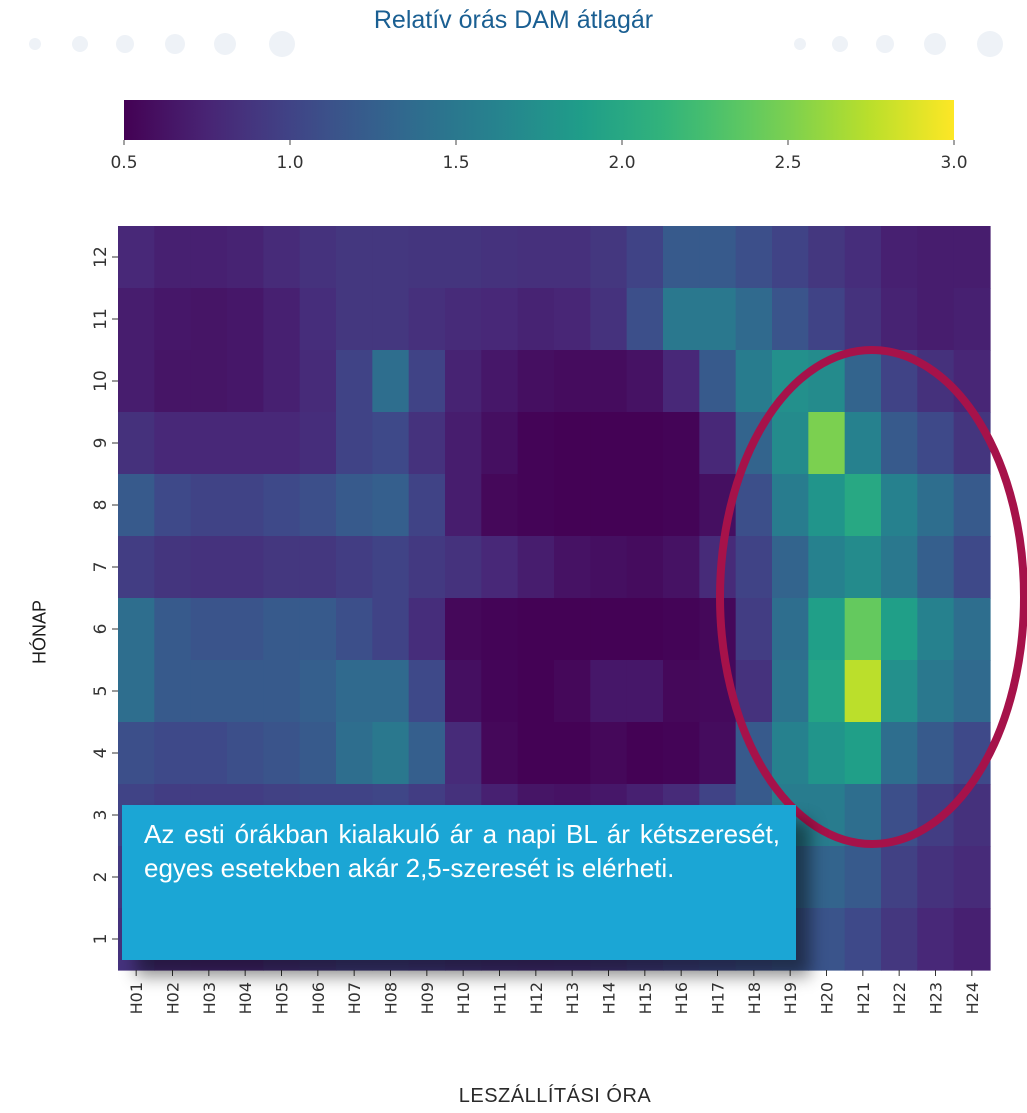 The height and width of the screenshot is (1113, 1027). Describe the element at coordinates (101, 691) in the screenshot. I see `y-tick-label: 5` at that location.